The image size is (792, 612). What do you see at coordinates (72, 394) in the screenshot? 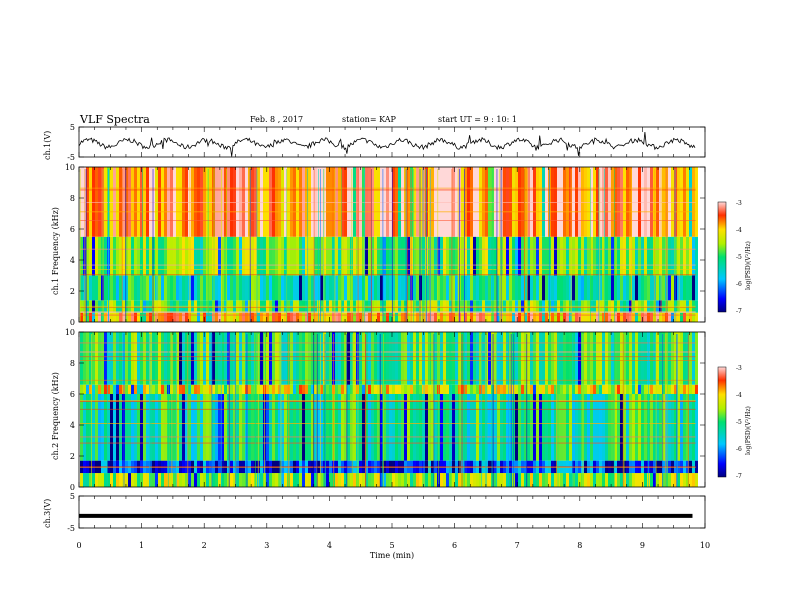
I see `y-tick-label: 6` at bounding box center [72, 394].